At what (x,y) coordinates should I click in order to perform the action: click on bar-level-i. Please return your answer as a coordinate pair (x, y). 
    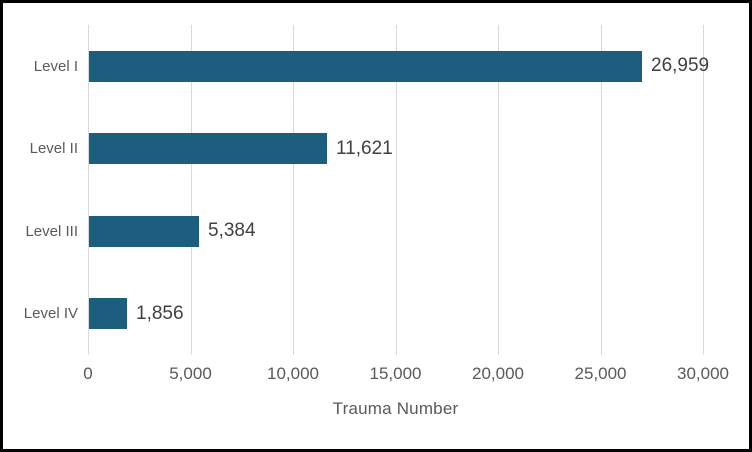
    Looking at the image, I should click on (365, 66).